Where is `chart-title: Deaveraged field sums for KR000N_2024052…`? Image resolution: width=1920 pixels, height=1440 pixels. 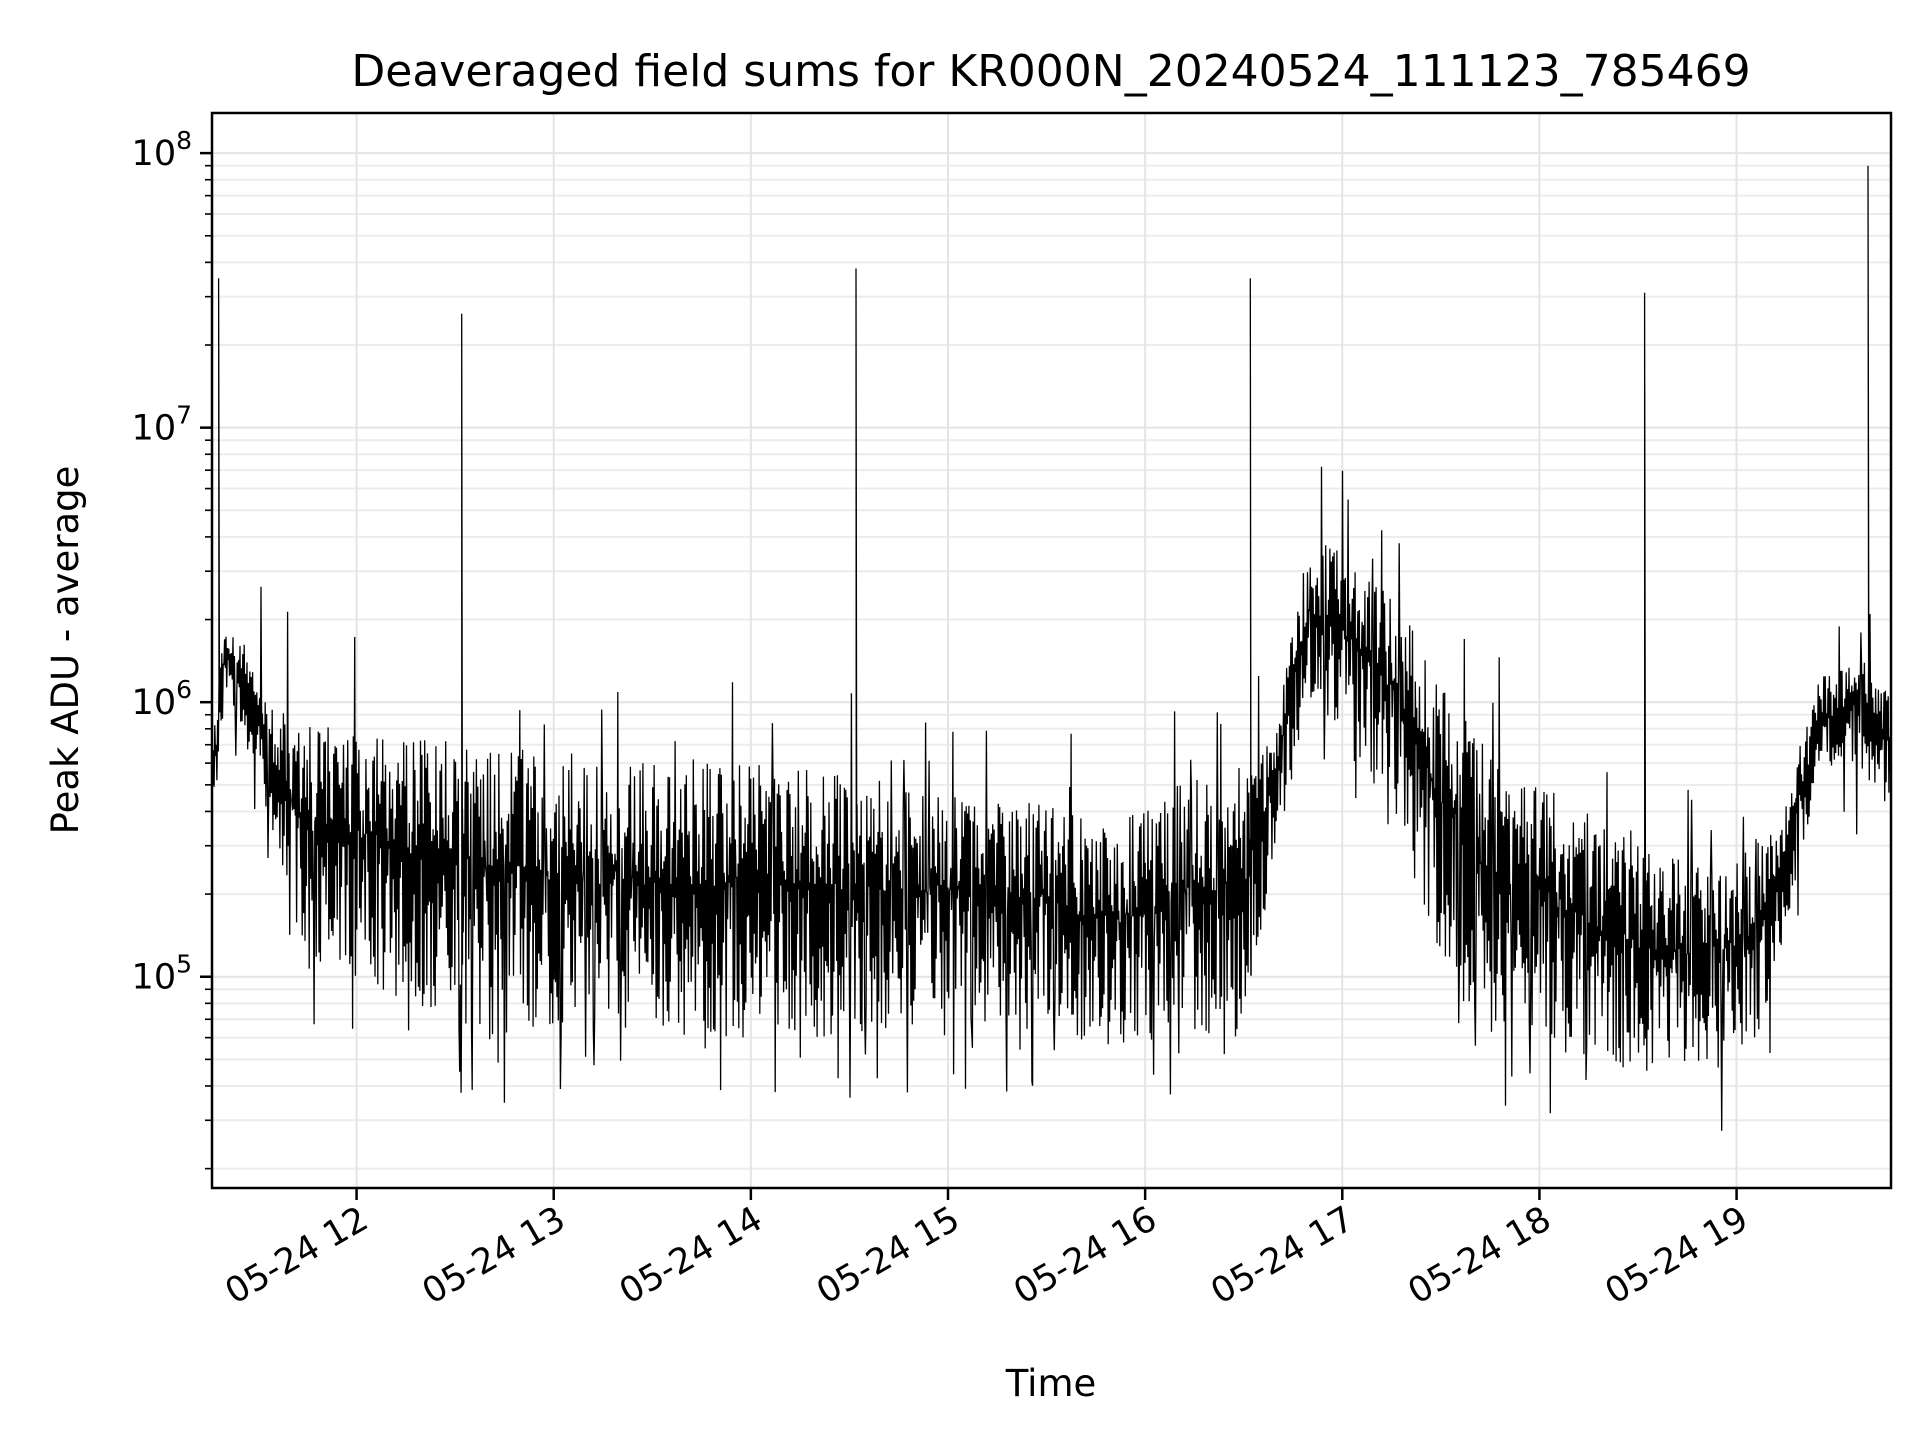 chart-title: Deaveraged field sums for KR000N_2024052… is located at coordinates (1050, 71).